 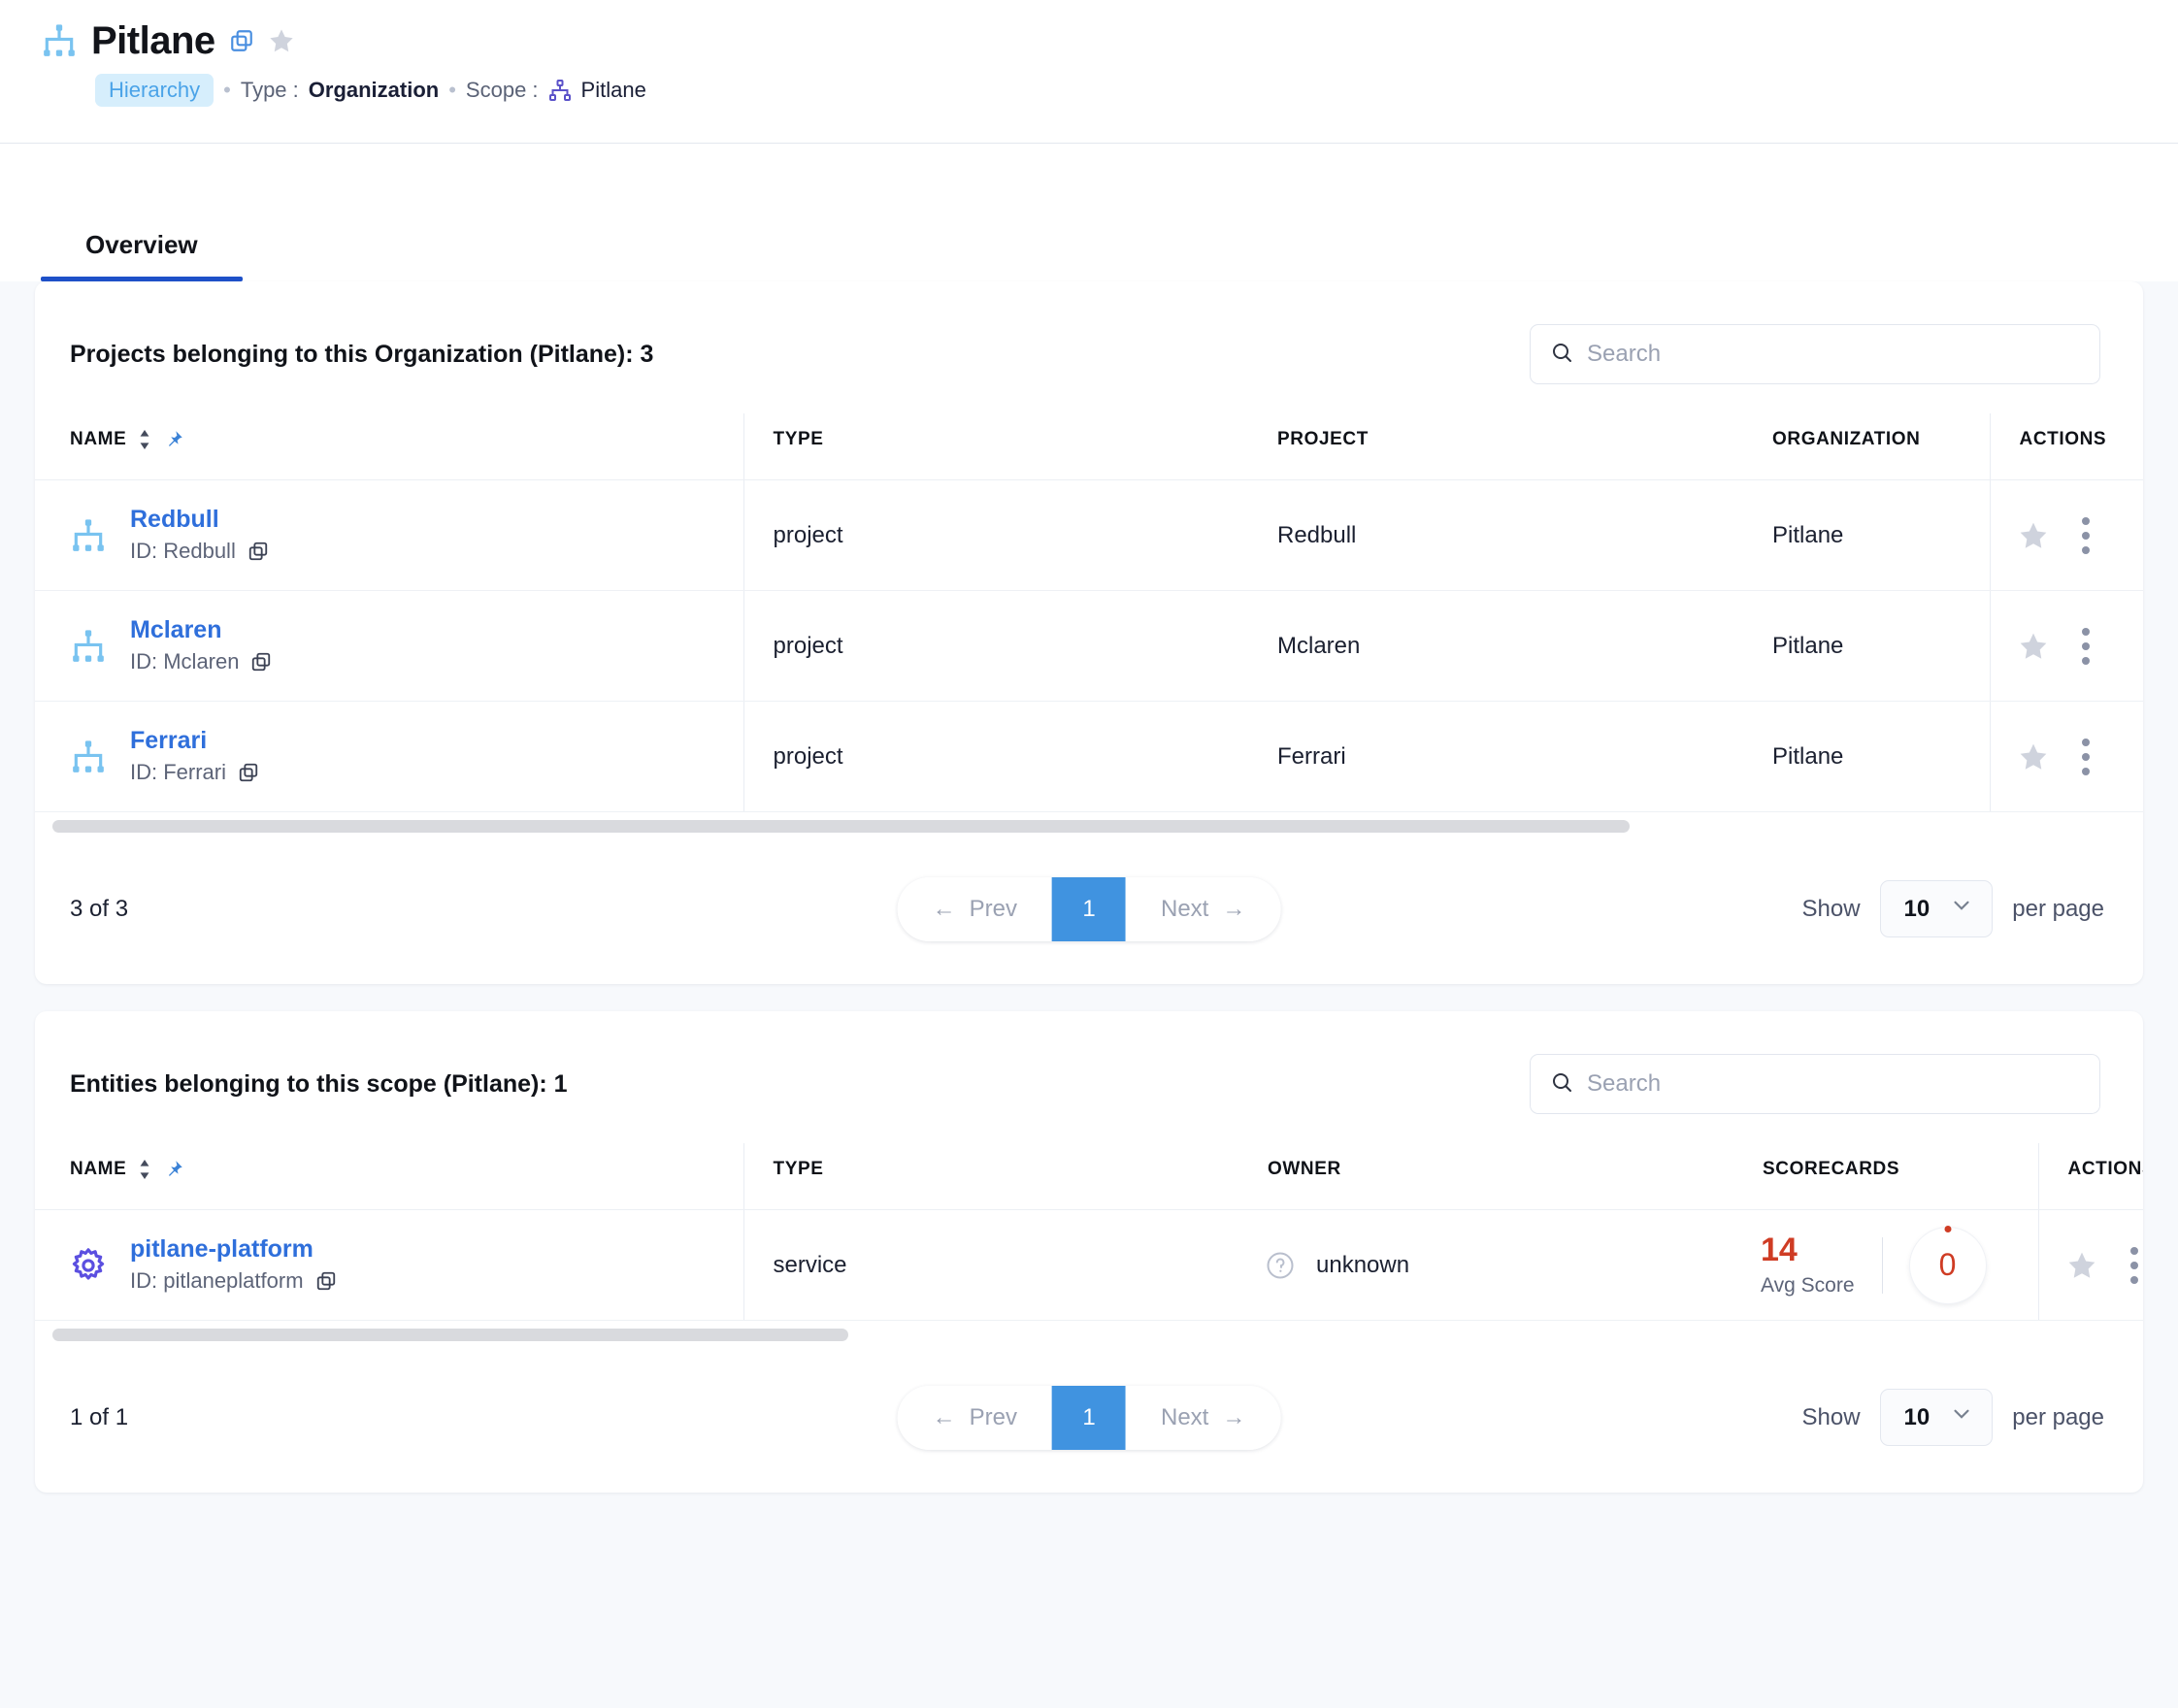 I want to click on avg-score-value: 14, so click(x=1779, y=1249).